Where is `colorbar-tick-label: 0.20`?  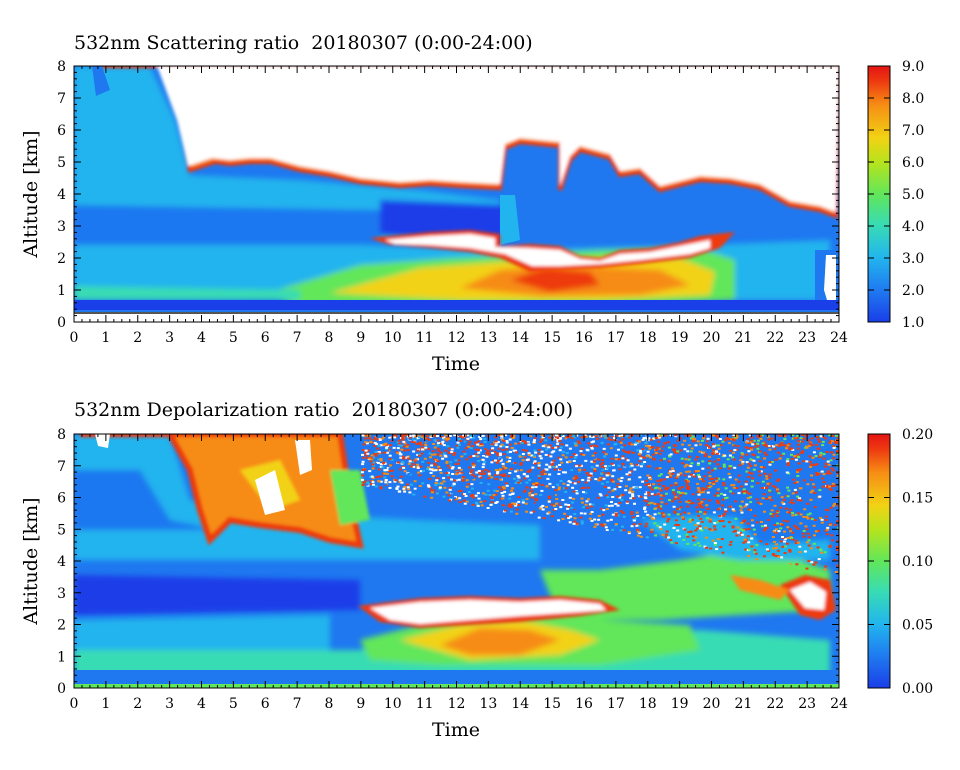
colorbar-tick-label: 0.20 is located at coordinates (917, 435).